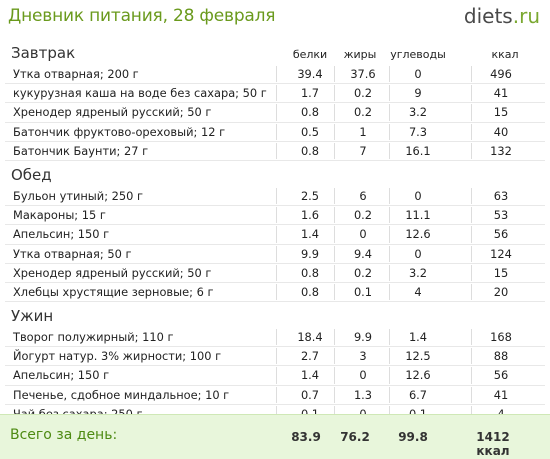  What do you see at coordinates (310, 337) in the screenshot?
I see `food-protein: 18.4` at bounding box center [310, 337].